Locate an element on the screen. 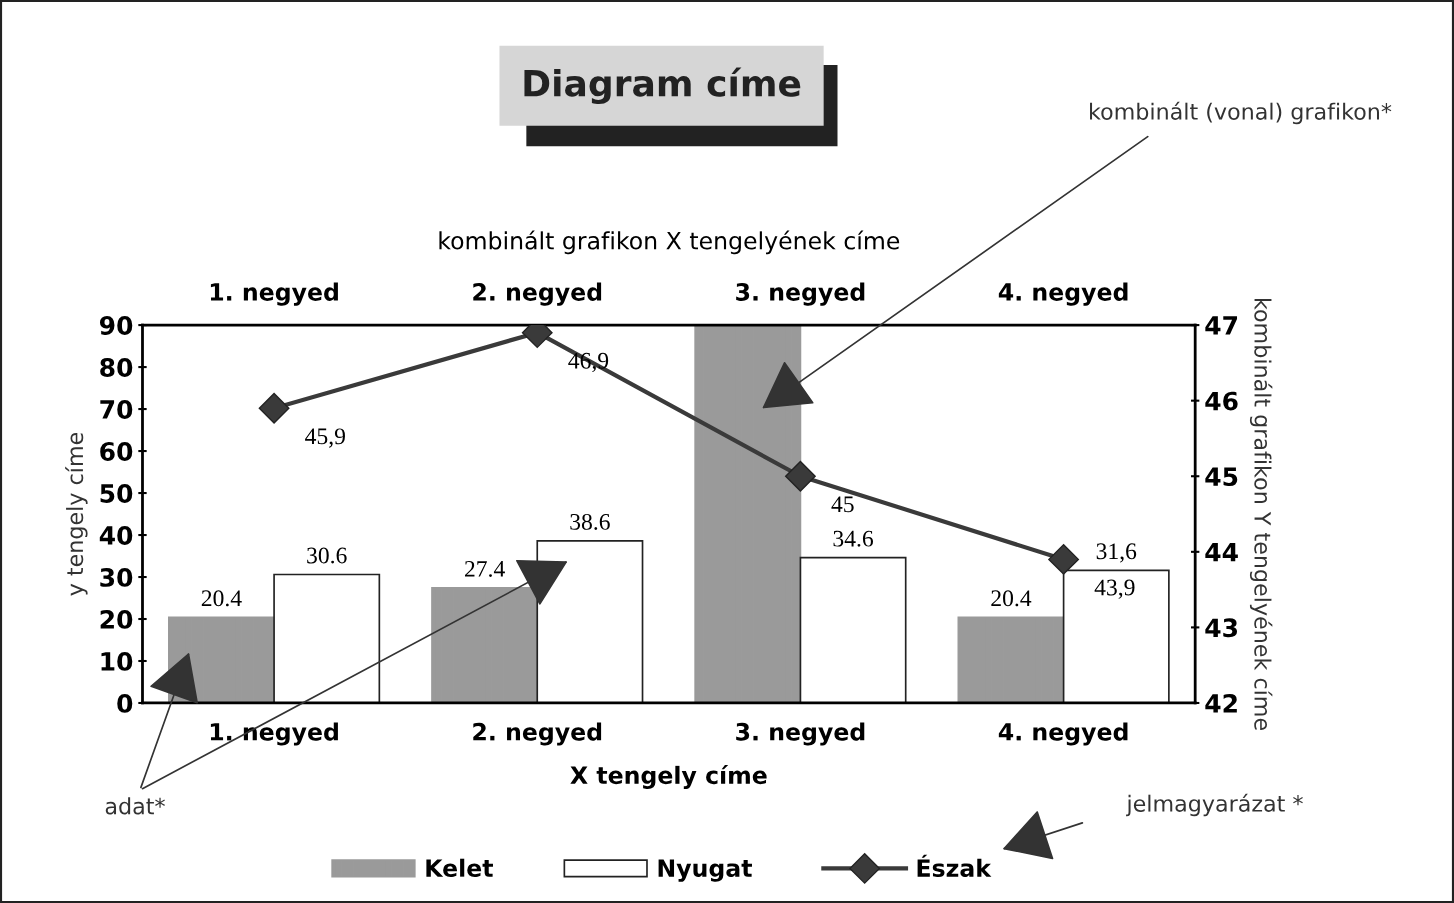  y2-tick-label: 46 is located at coordinates (1221, 401).